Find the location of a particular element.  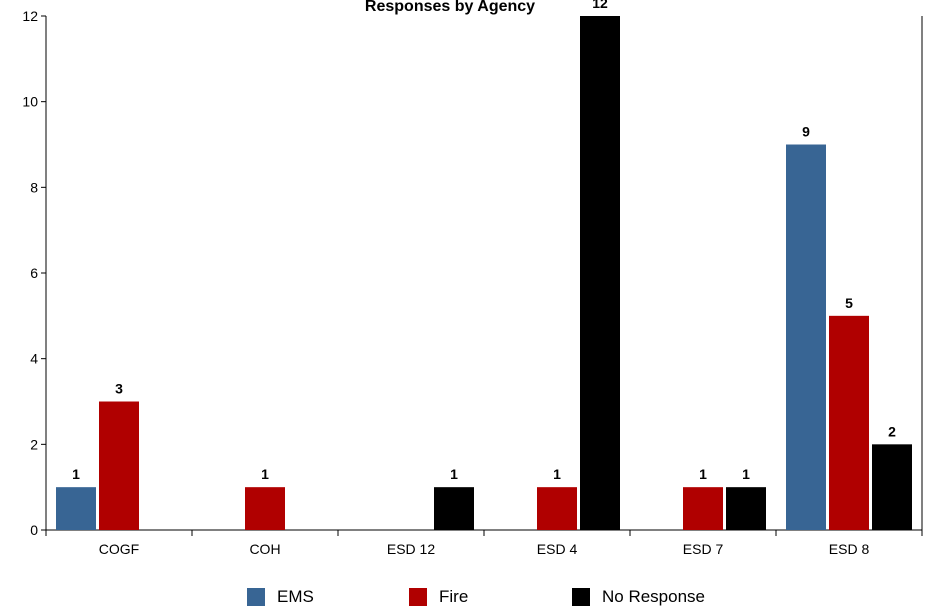

data-label-ems: 9 is located at coordinates (806, 132).